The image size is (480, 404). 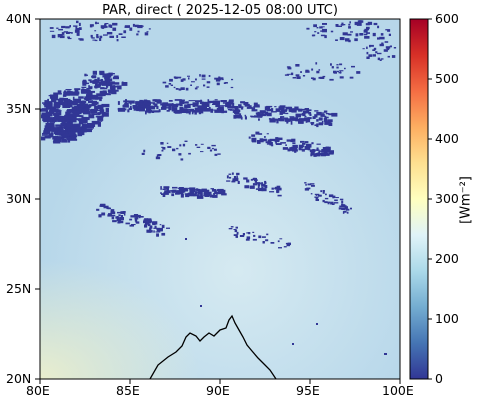 I want to click on y-tick-label-30n: 30N, so click(x=19, y=198).